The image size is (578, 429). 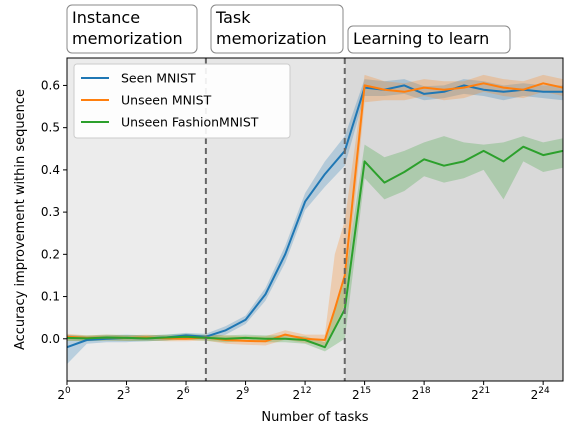 What do you see at coordinates (50, 170) in the screenshot?
I see `y-tick-label: 0.4` at bounding box center [50, 170].